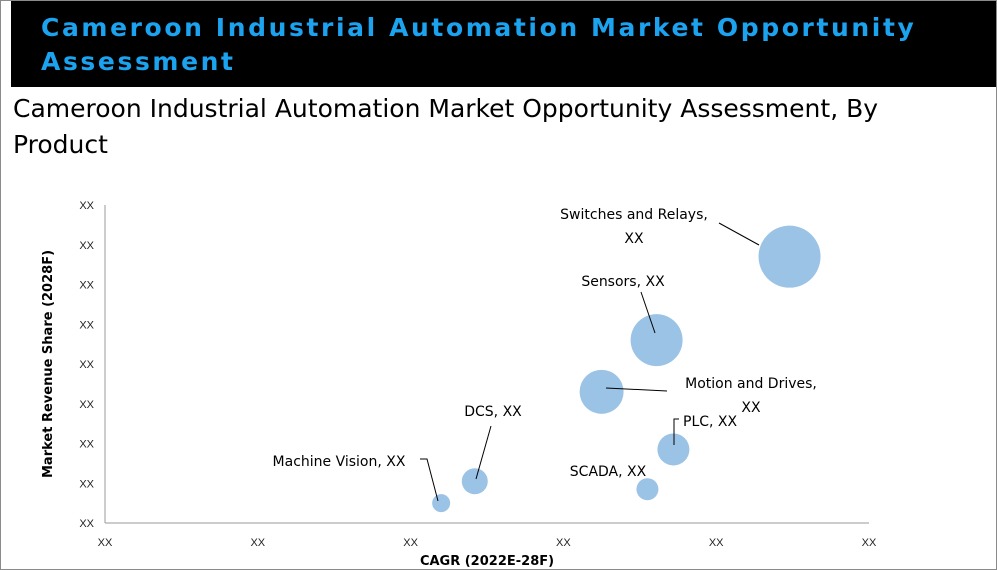  Describe the element at coordinates (656, 340) in the screenshot. I see `bubble-sensors` at that location.